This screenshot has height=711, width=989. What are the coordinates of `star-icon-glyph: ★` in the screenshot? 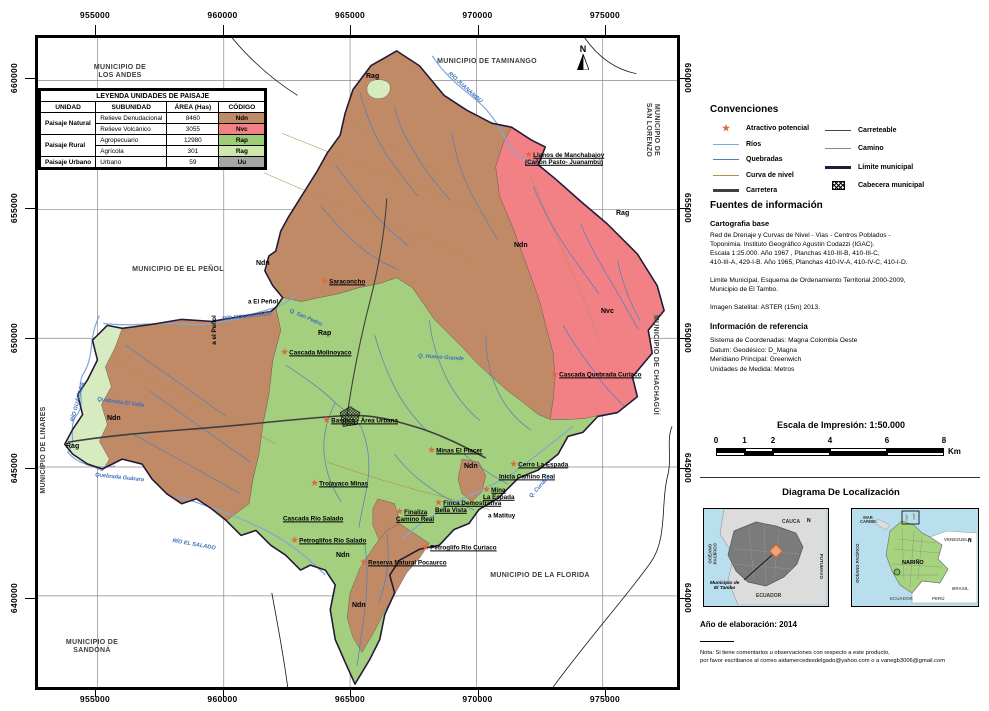 It's located at (726, 128).